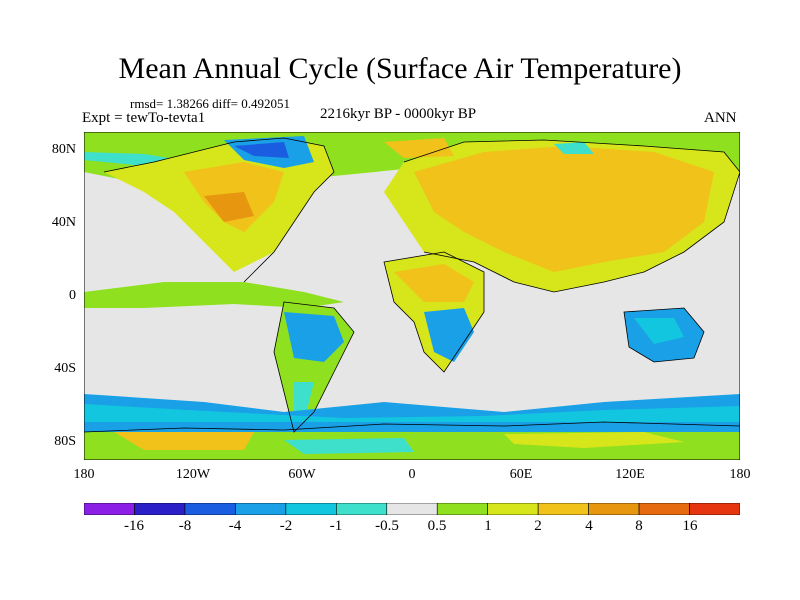  I want to click on colorbar, so click(412, 509).